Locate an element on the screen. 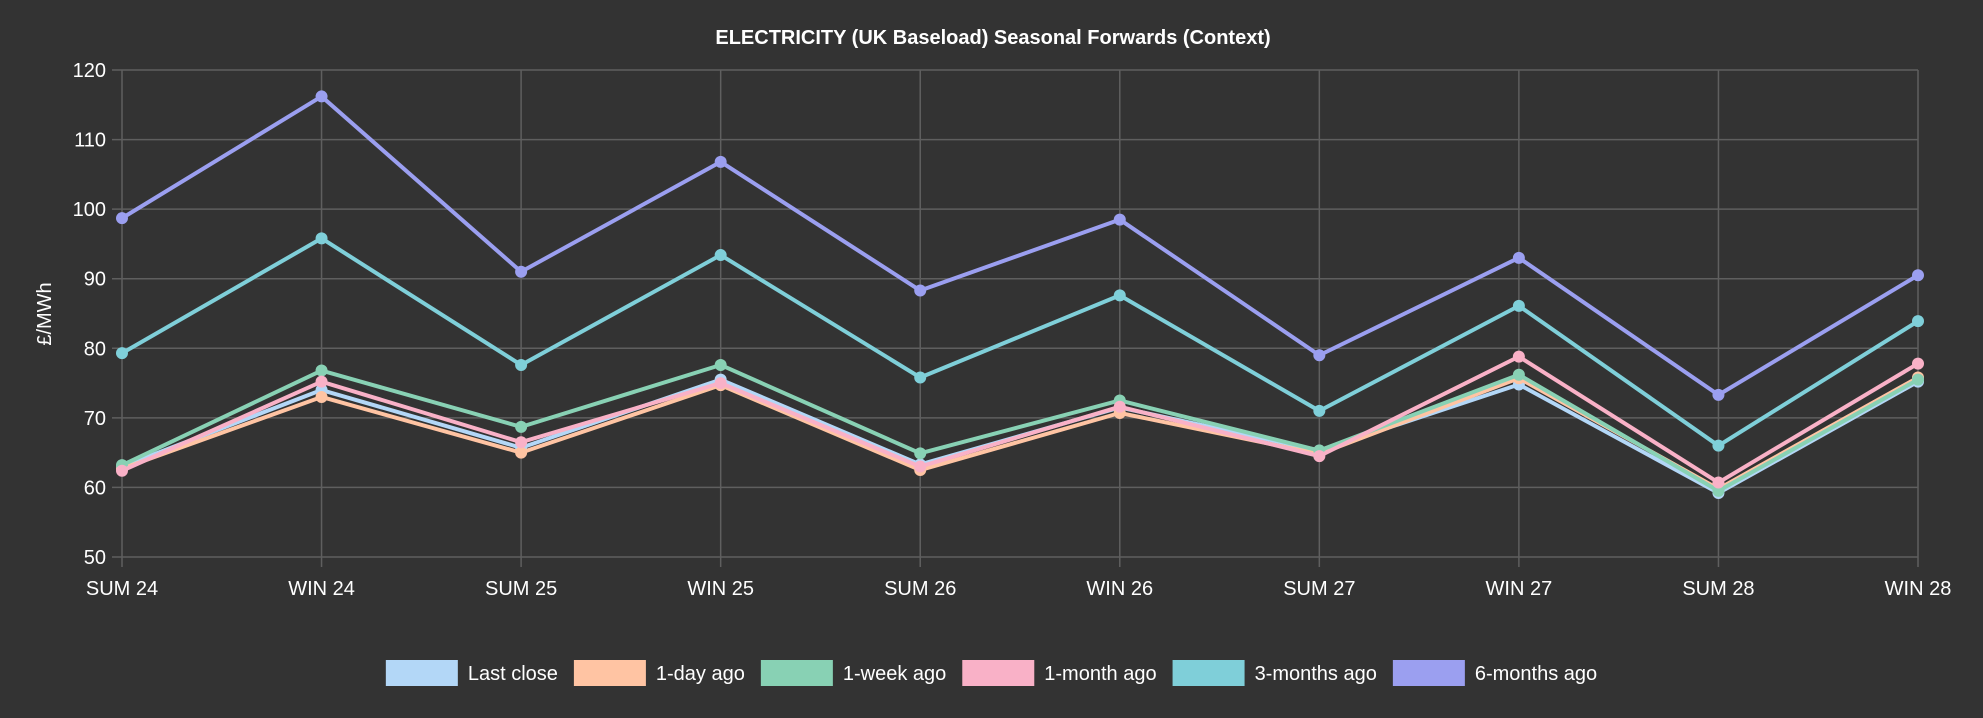 The height and width of the screenshot is (718, 1983). y-tick-label: 90 is located at coordinates (95, 280).